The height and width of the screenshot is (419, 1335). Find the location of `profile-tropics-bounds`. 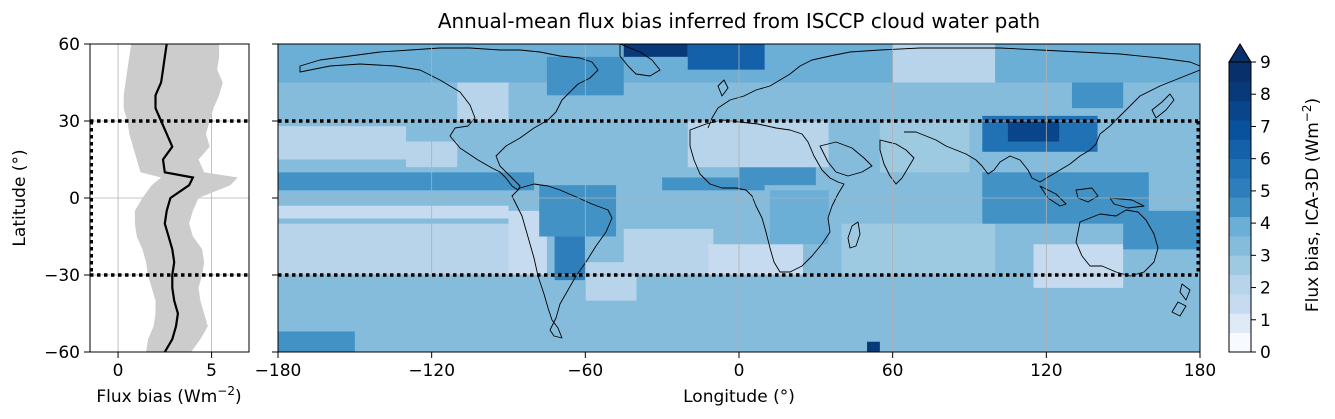

profile-tropics-bounds is located at coordinates (169, 198).